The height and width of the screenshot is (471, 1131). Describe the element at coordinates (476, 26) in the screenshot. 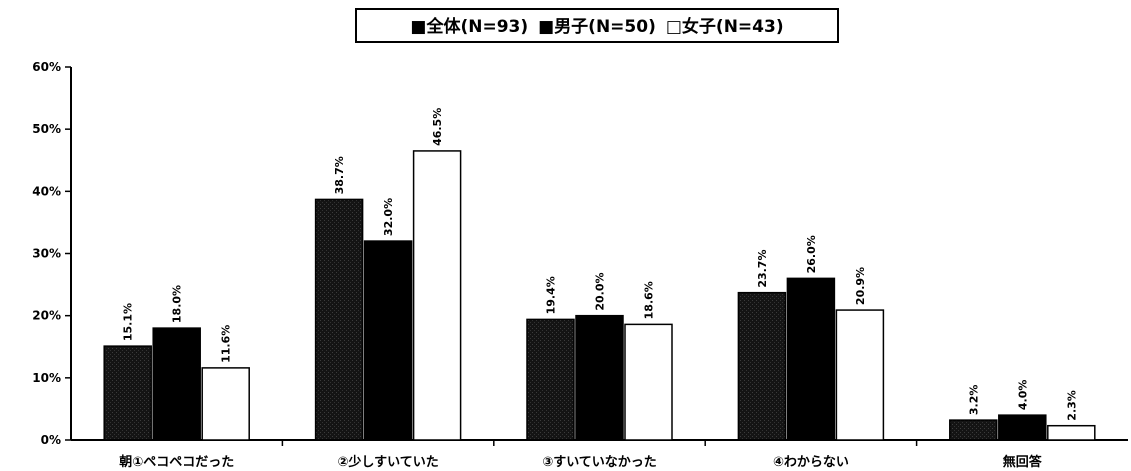

I see `legend-label-0: 全体(N=93)` at that location.